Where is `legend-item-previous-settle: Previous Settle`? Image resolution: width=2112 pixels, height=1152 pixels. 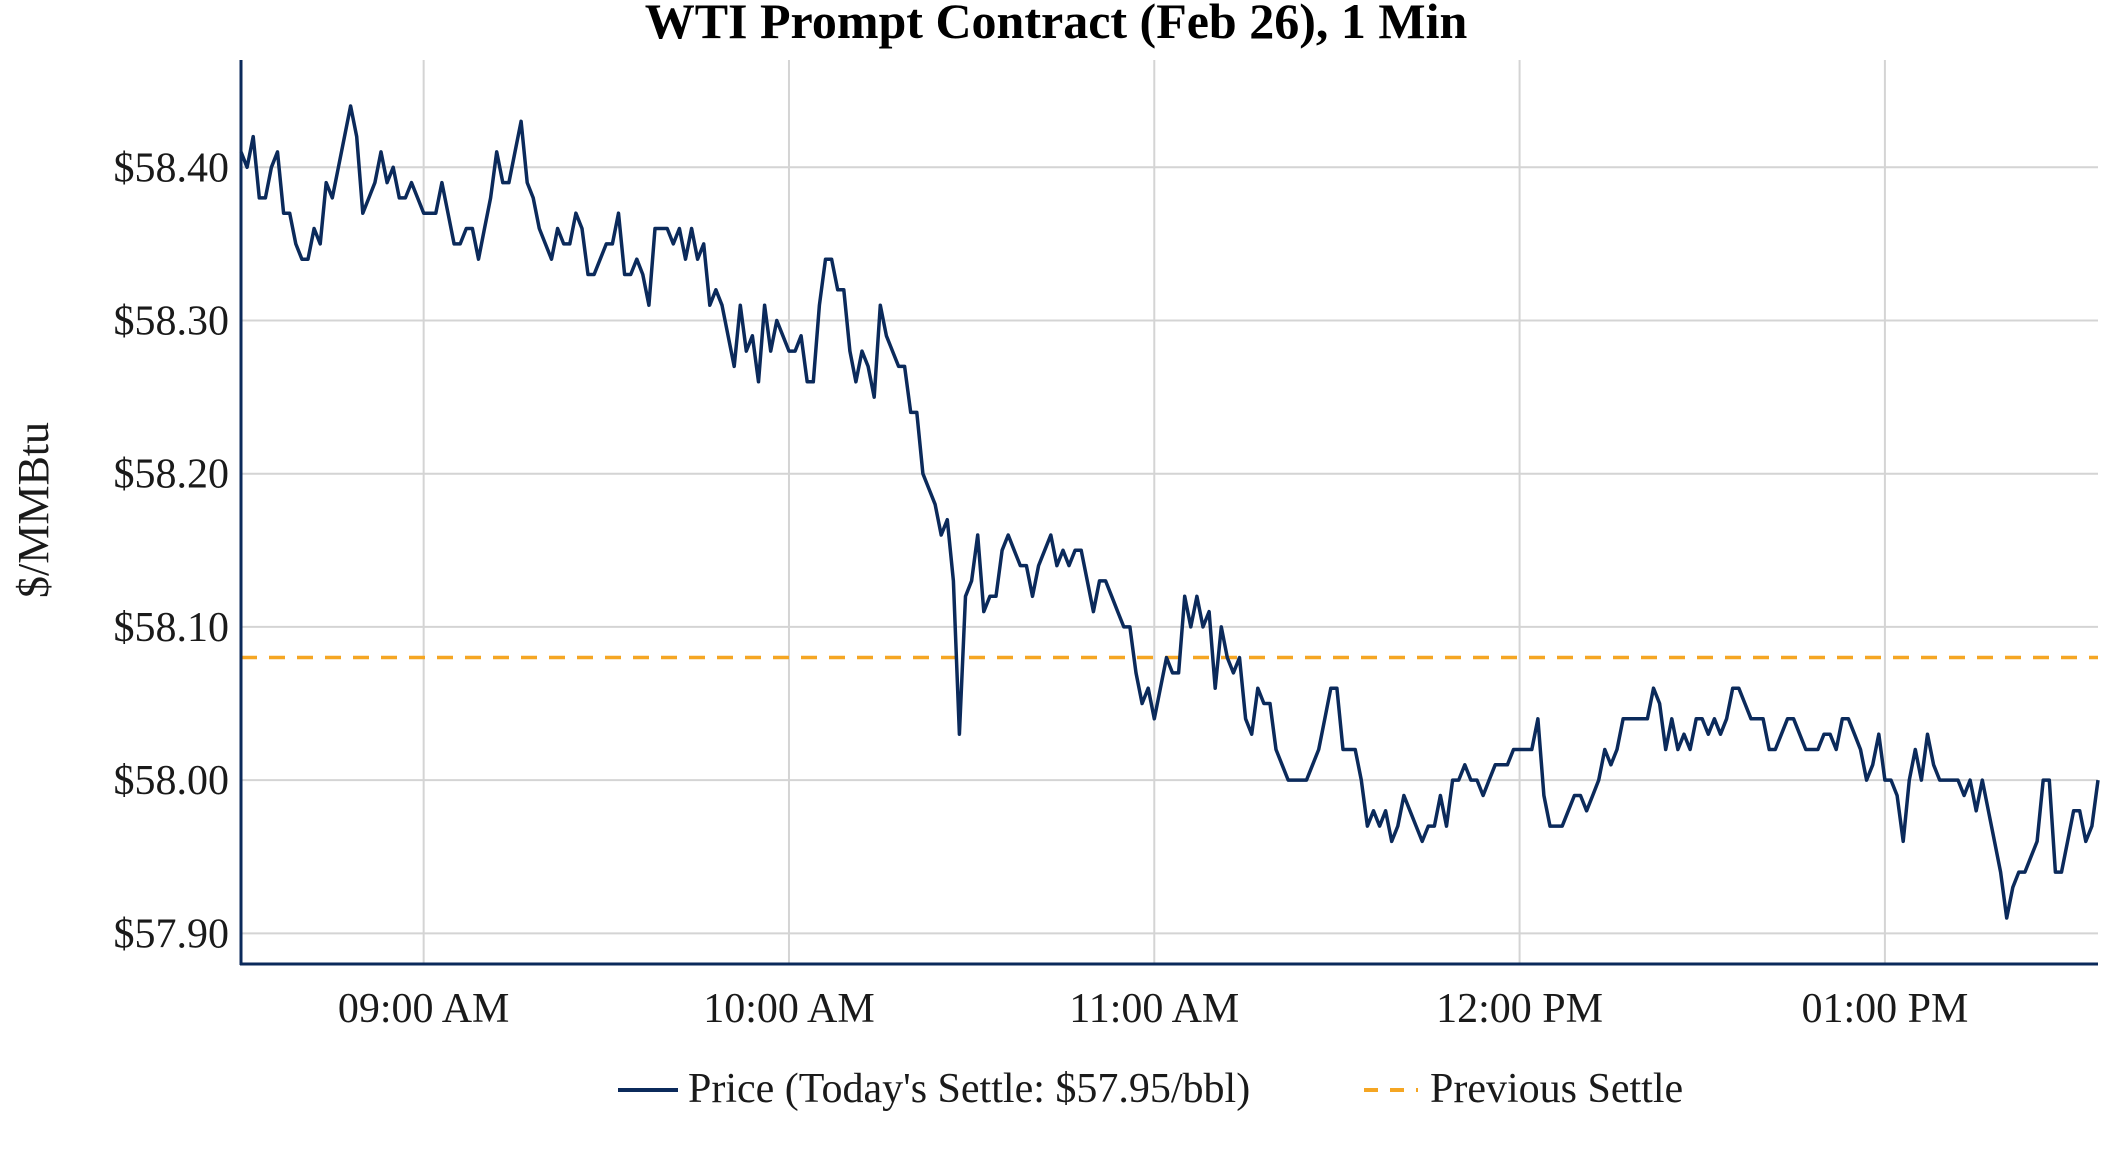 legend-item-previous-settle: Previous Settle is located at coordinates (1523, 1089).